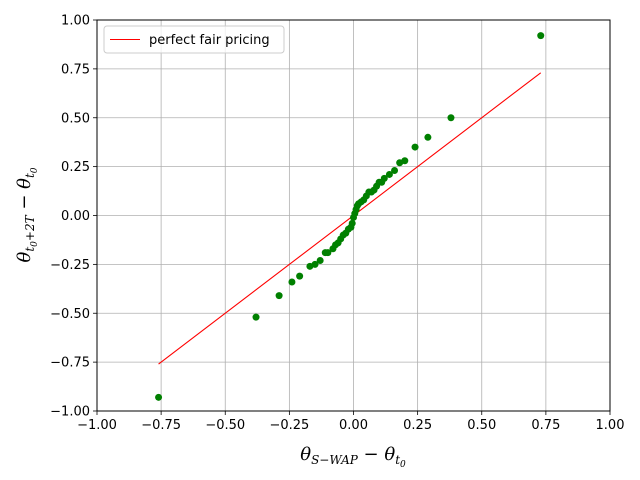 The width and height of the screenshot is (640, 480). I want to click on y-tick-label: 0.75, so click(75, 69).